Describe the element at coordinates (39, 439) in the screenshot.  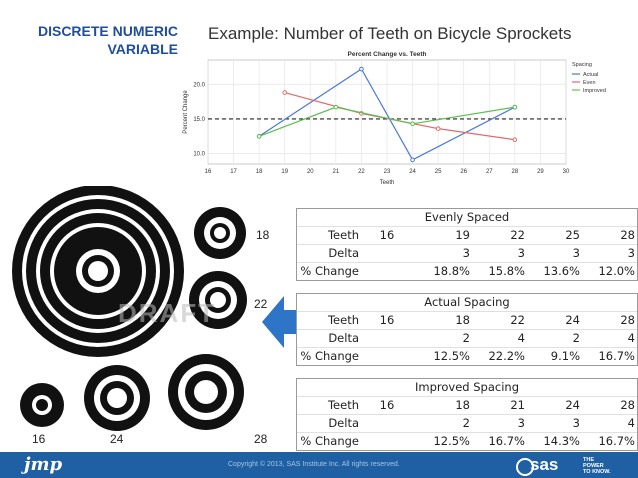
I see `gear-label-16: 16` at that location.